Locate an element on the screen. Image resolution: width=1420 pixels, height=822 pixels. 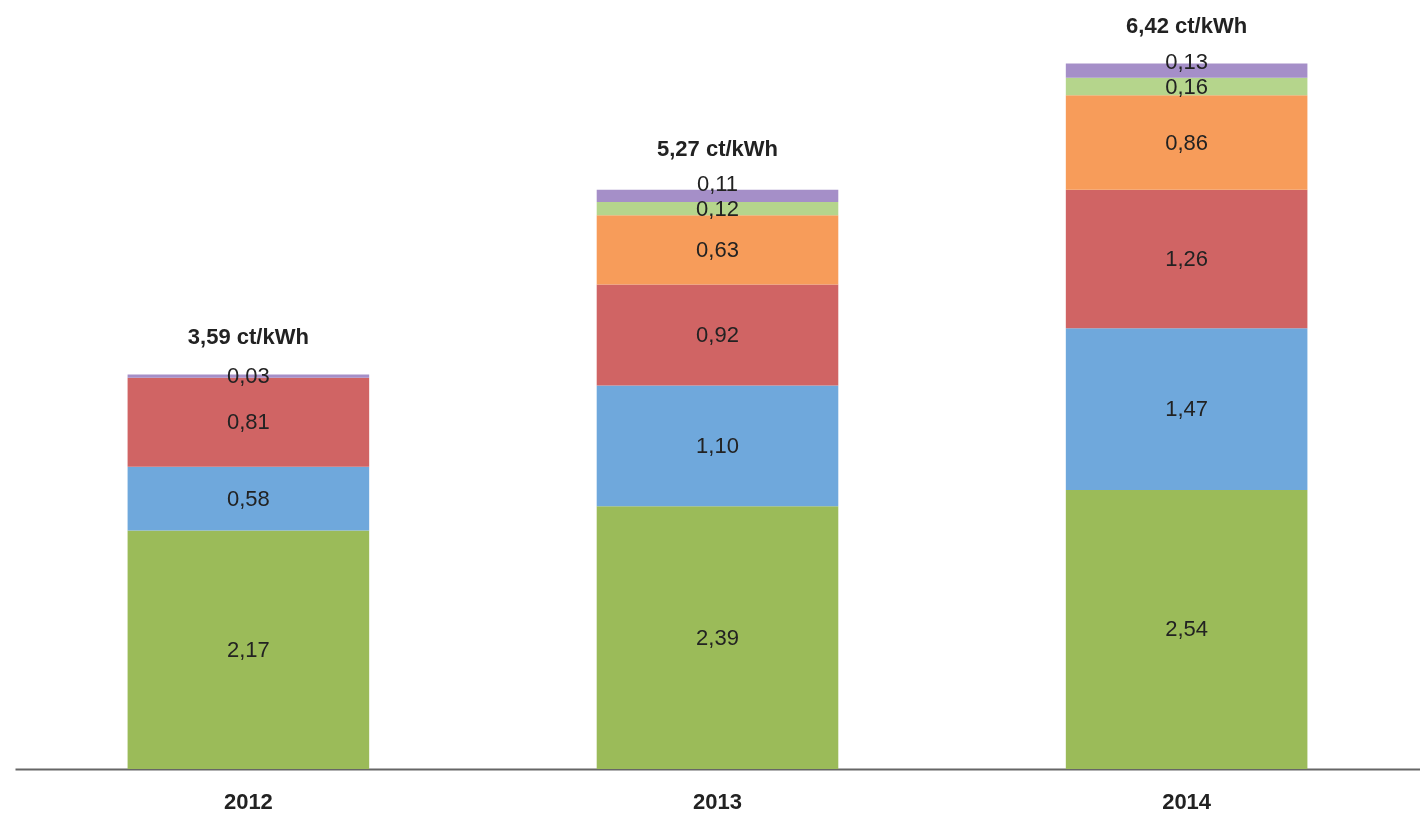
data-label: 0,58 is located at coordinates (248, 498).